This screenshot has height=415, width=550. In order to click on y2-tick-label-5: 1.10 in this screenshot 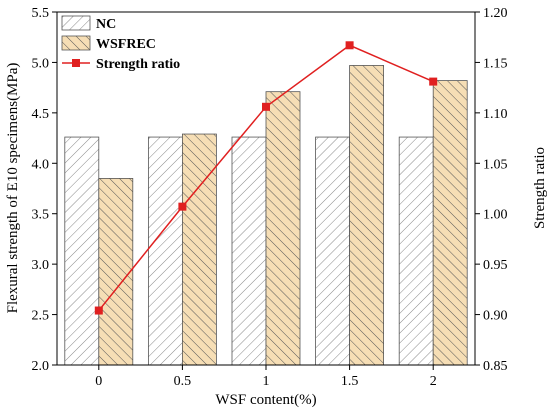, I will do `click(495, 114)`.